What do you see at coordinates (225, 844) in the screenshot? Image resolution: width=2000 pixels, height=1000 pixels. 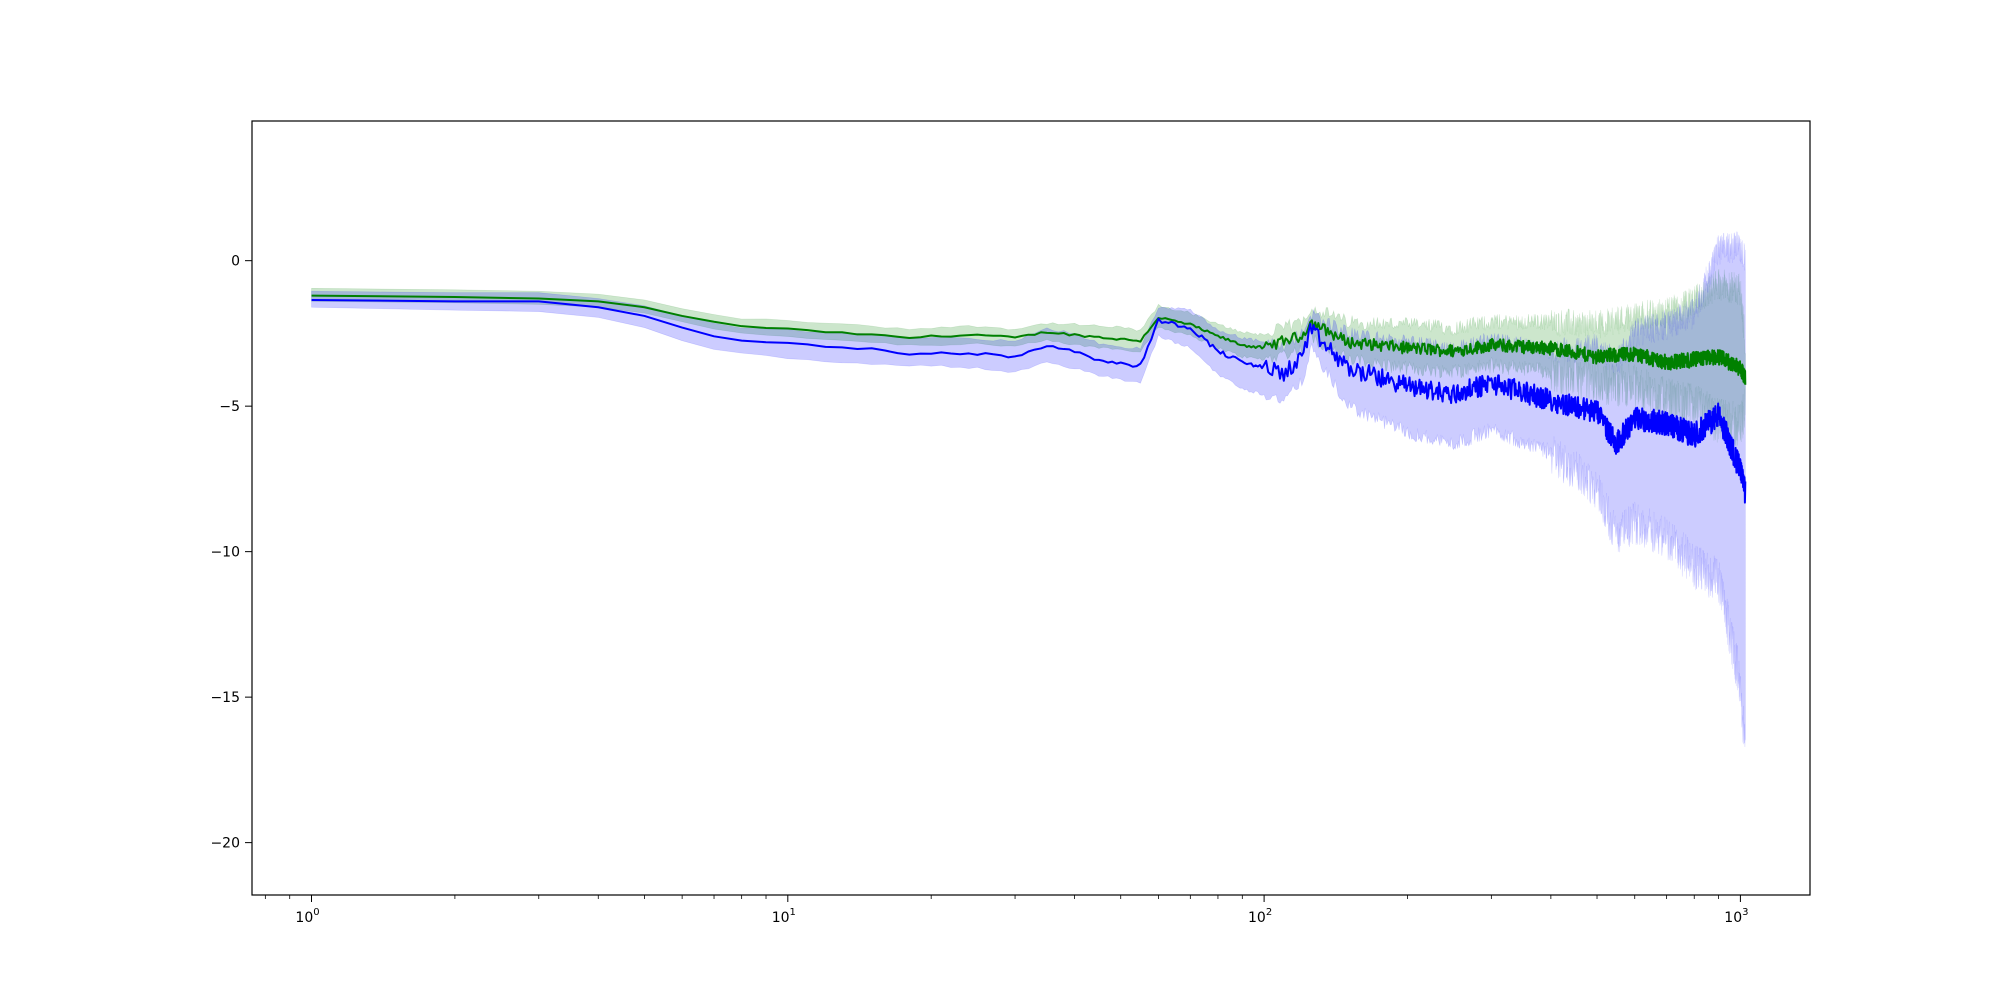 I see `y-tick-label: −20` at bounding box center [225, 844].